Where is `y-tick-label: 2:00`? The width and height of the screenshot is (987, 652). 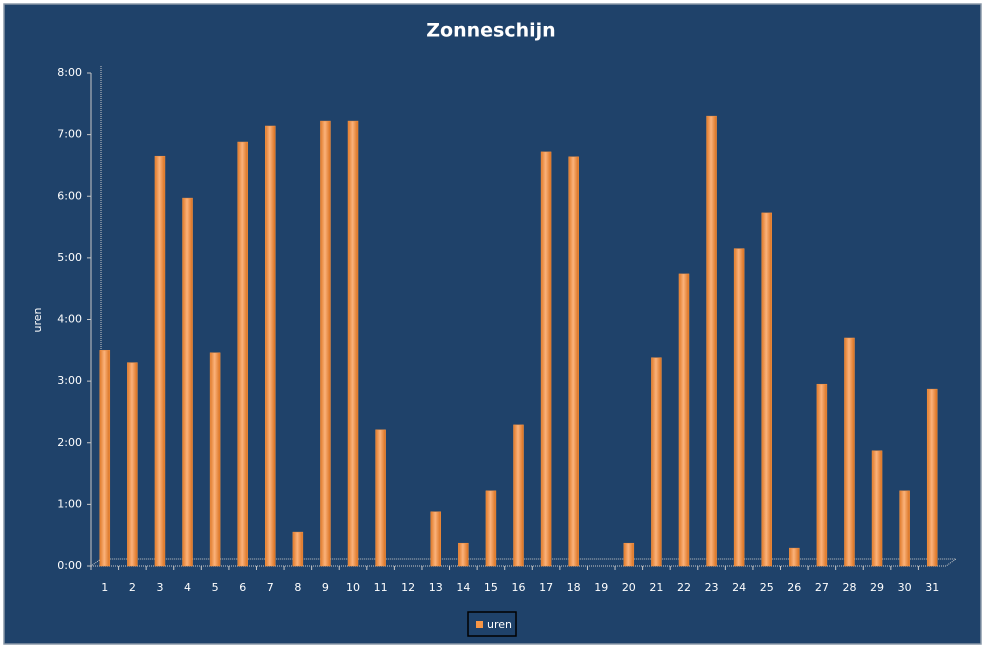
y-tick-label: 2:00 is located at coordinates (69, 442).